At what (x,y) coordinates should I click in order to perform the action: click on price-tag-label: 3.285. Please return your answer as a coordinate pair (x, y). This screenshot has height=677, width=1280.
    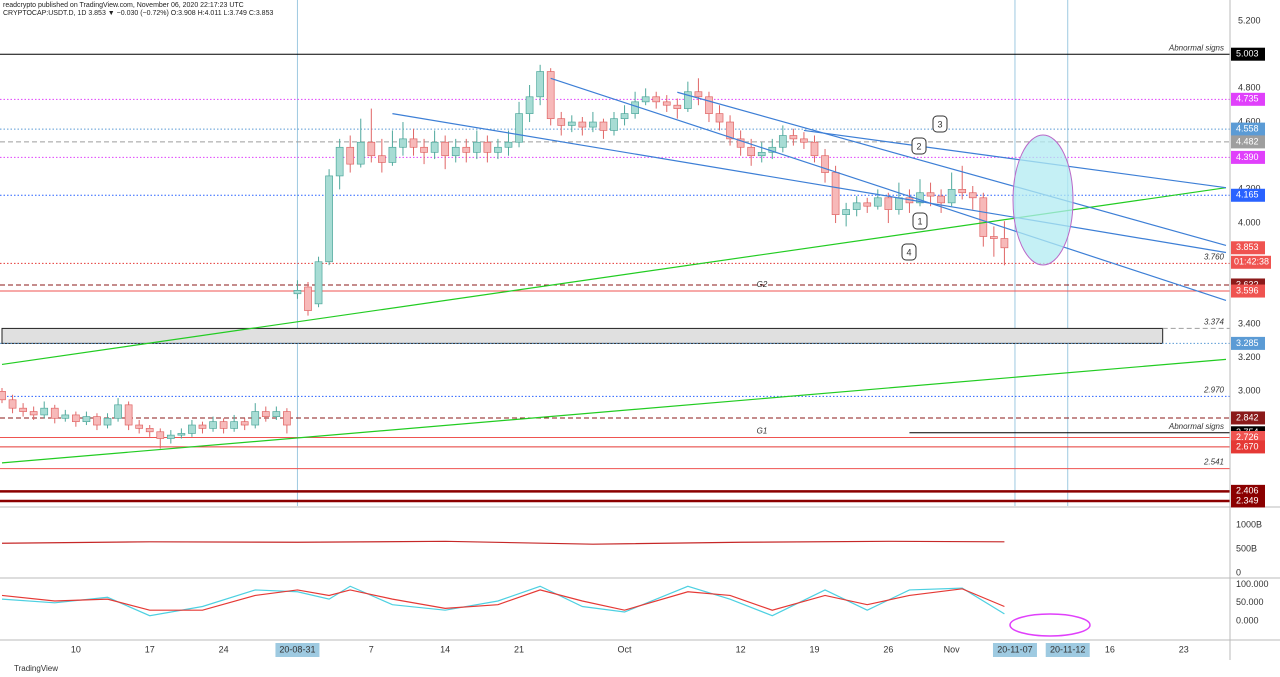
    Looking at the image, I should click on (1247, 343).